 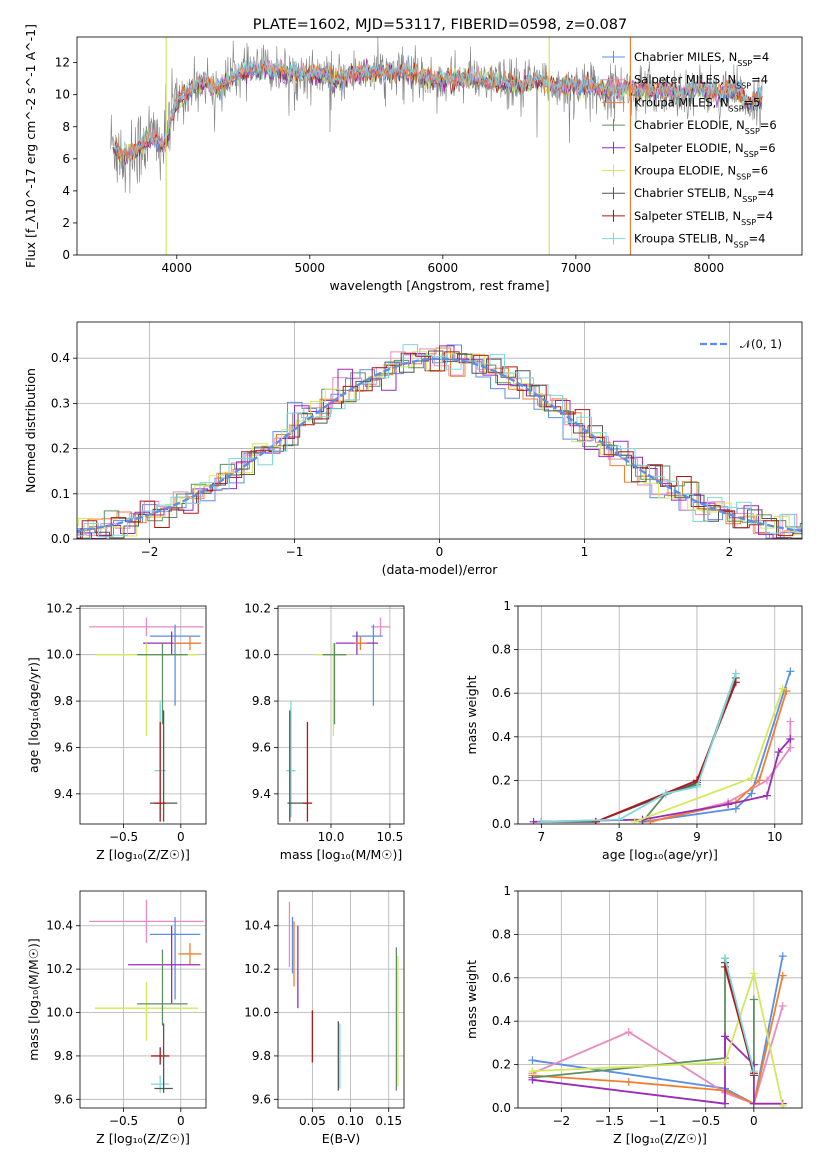 I want to click on histogram-chabrier-miles, so click(x=439, y=441).